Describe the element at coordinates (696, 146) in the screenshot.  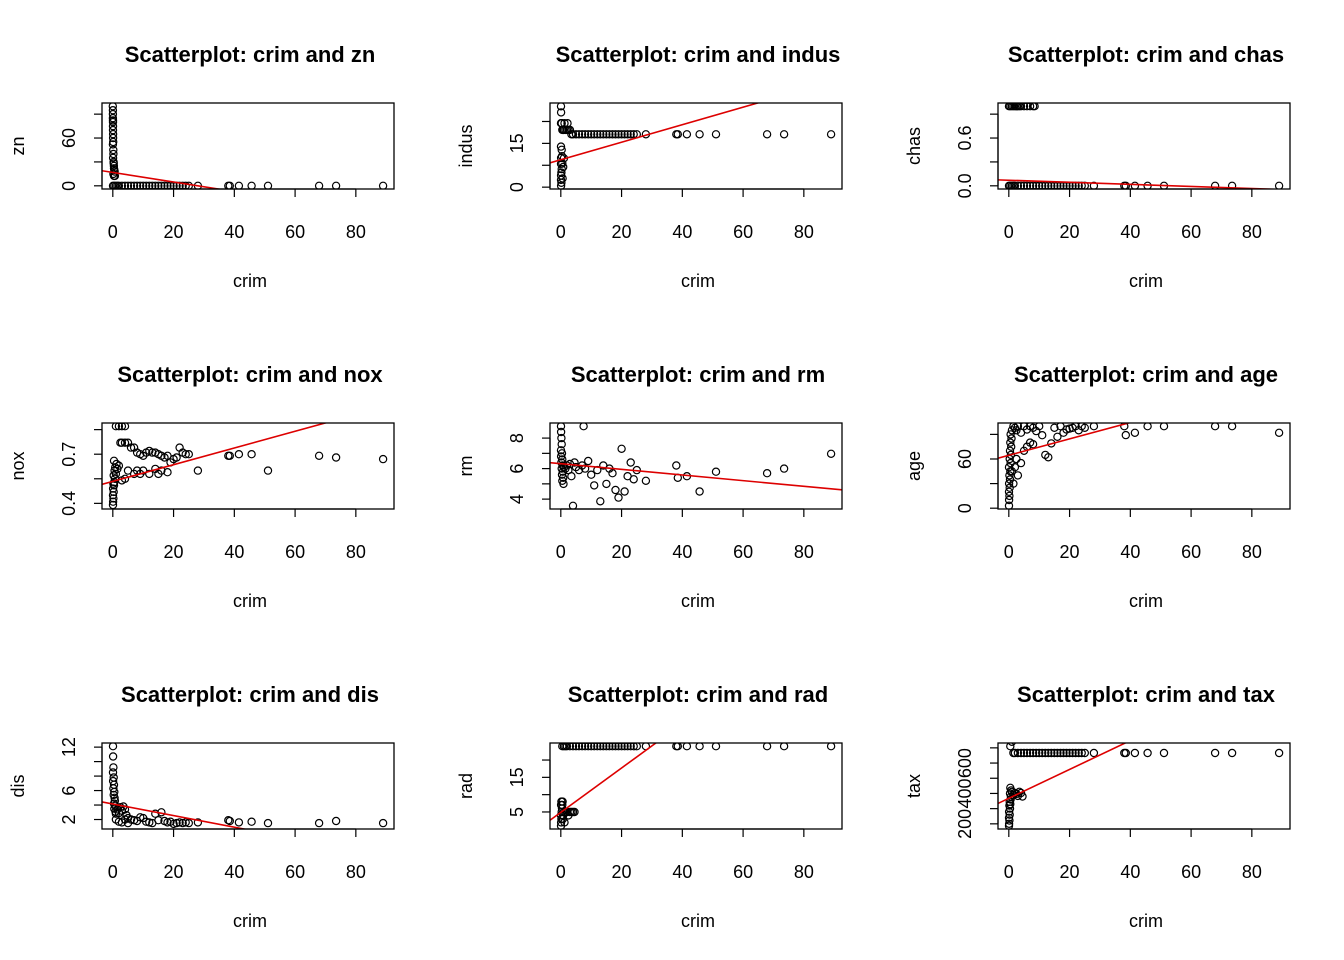
I see `plot-frame` at that location.